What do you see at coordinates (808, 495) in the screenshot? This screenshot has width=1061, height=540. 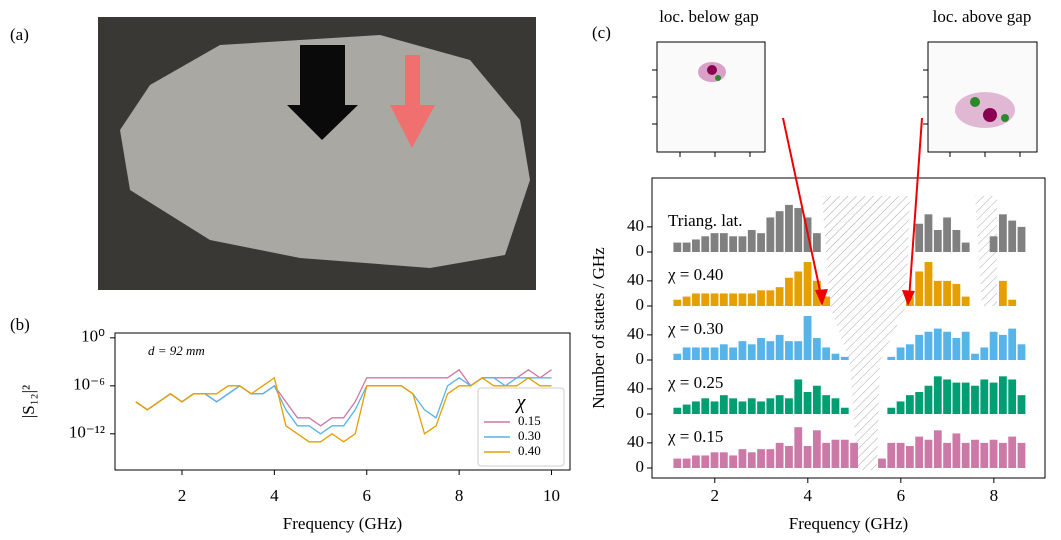 I see `x-tick-label: 4` at bounding box center [808, 495].